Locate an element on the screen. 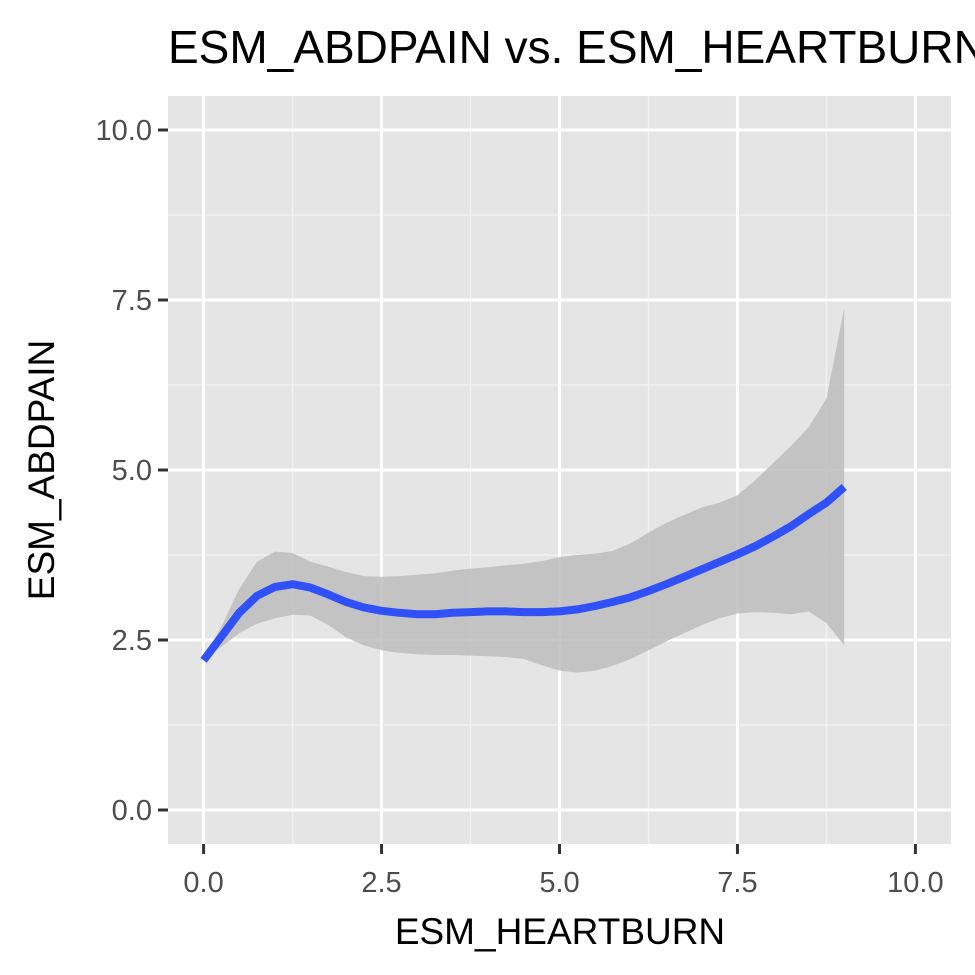  y-axis: 0.0 2.5 5.0 7.5 10.0 is located at coordinates (132, 471).